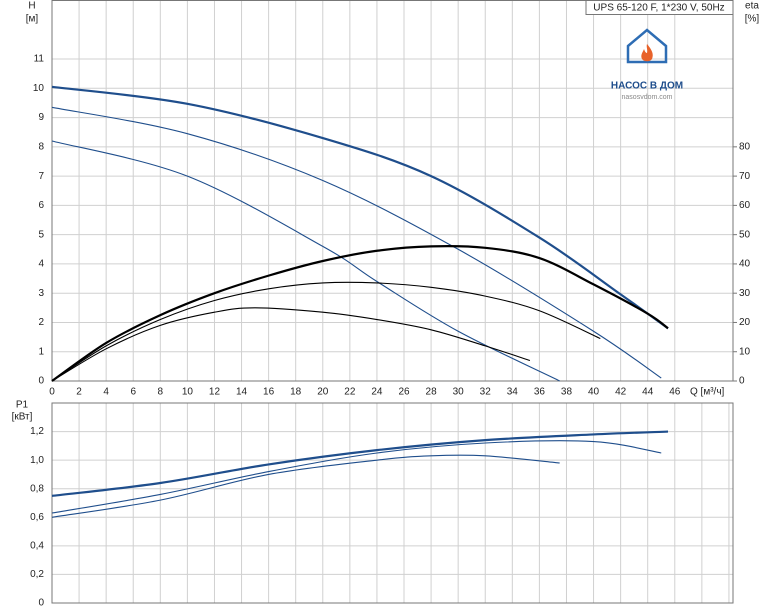 This screenshot has height=611, width=774. What do you see at coordinates (567, 392) in the screenshot?
I see `x-tick-label: 38` at bounding box center [567, 392].